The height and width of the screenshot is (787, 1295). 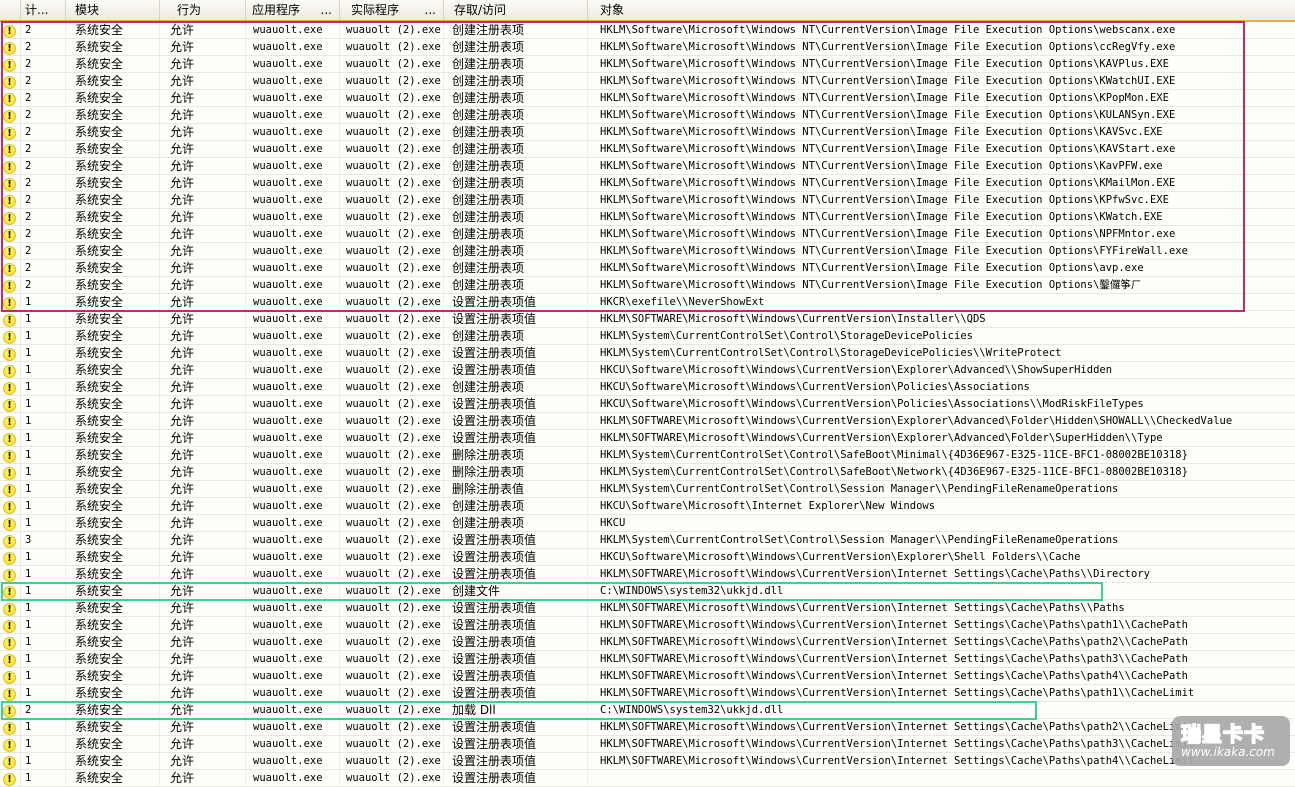 I want to click on column-header-behavior: 行为, so click(x=203, y=10).